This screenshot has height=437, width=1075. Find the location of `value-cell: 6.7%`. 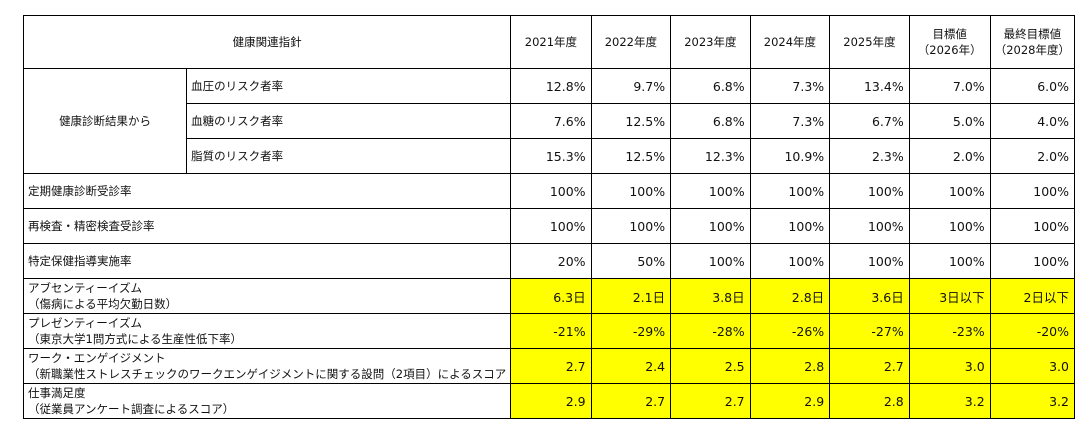

value-cell: 6.7% is located at coordinates (869, 121).